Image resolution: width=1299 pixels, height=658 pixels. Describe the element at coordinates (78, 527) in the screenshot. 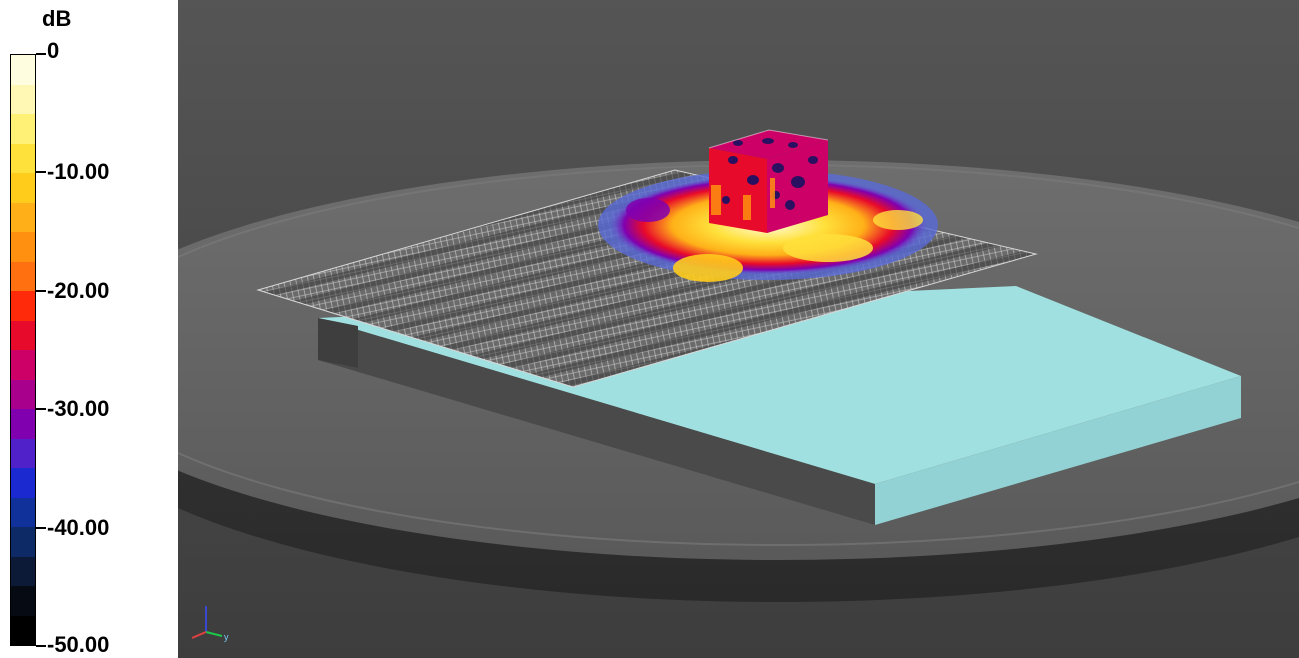

I see `colorbar-tick-label: -40.00` at that location.